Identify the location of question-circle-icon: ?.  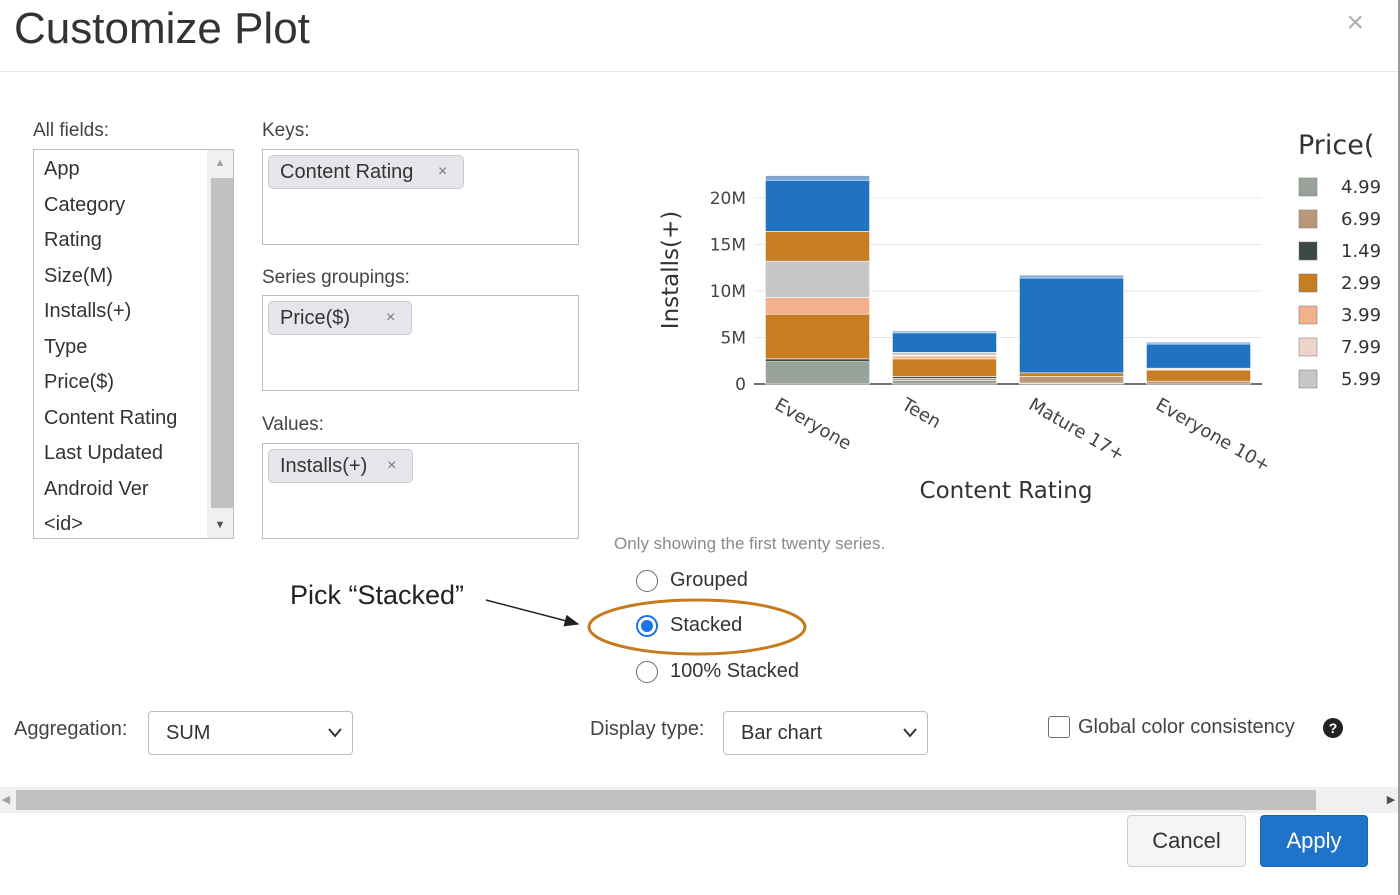
(1333, 728).